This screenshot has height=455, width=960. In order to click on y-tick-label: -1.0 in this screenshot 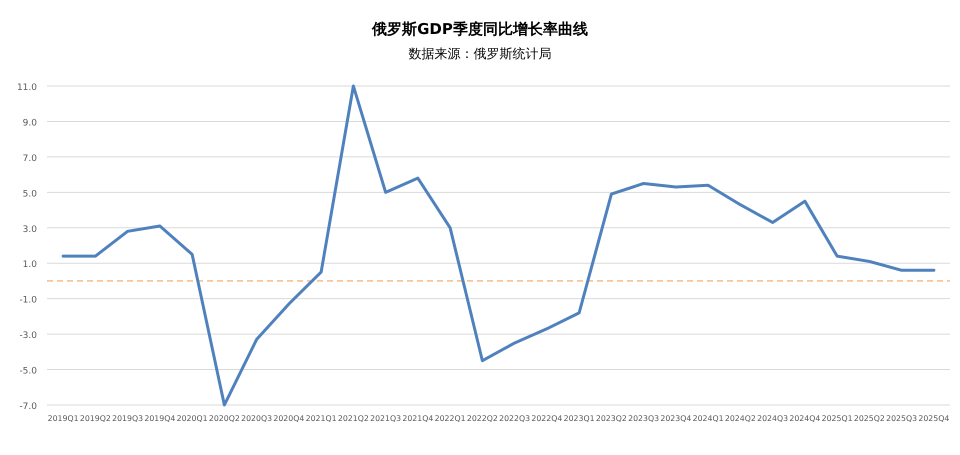, I will do `click(28, 301)`.